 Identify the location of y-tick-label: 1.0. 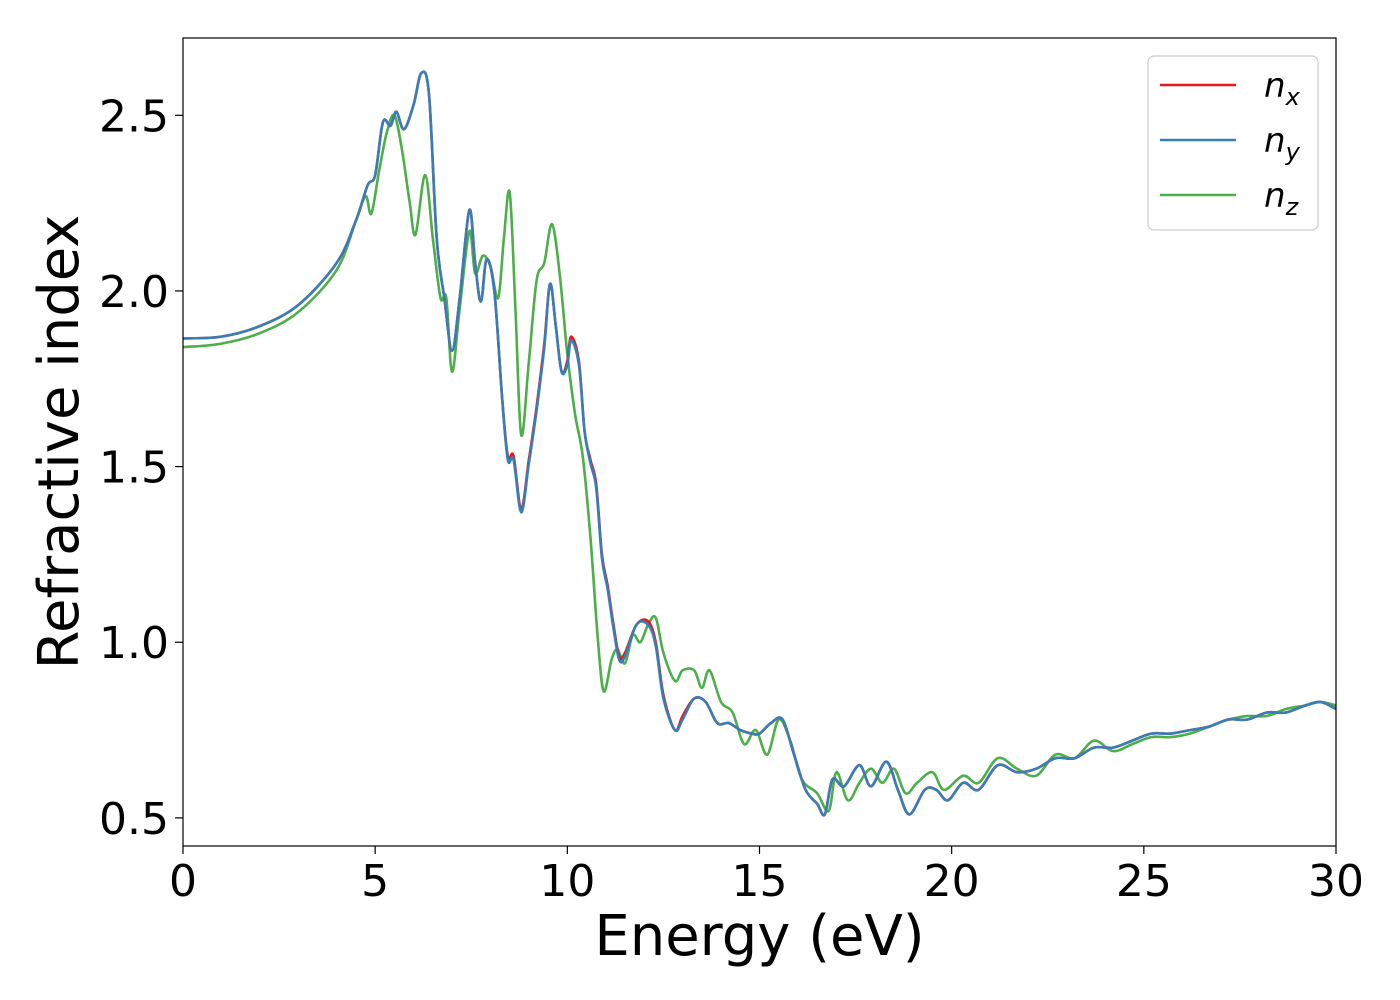
(134, 643).